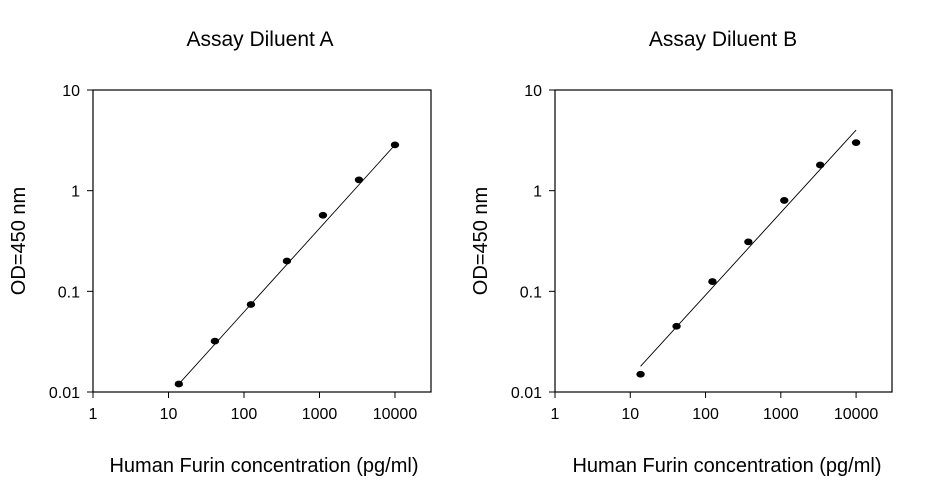  Describe the element at coordinates (723, 39) in the screenshot. I see `chart-title: Assay Diluent B` at that location.